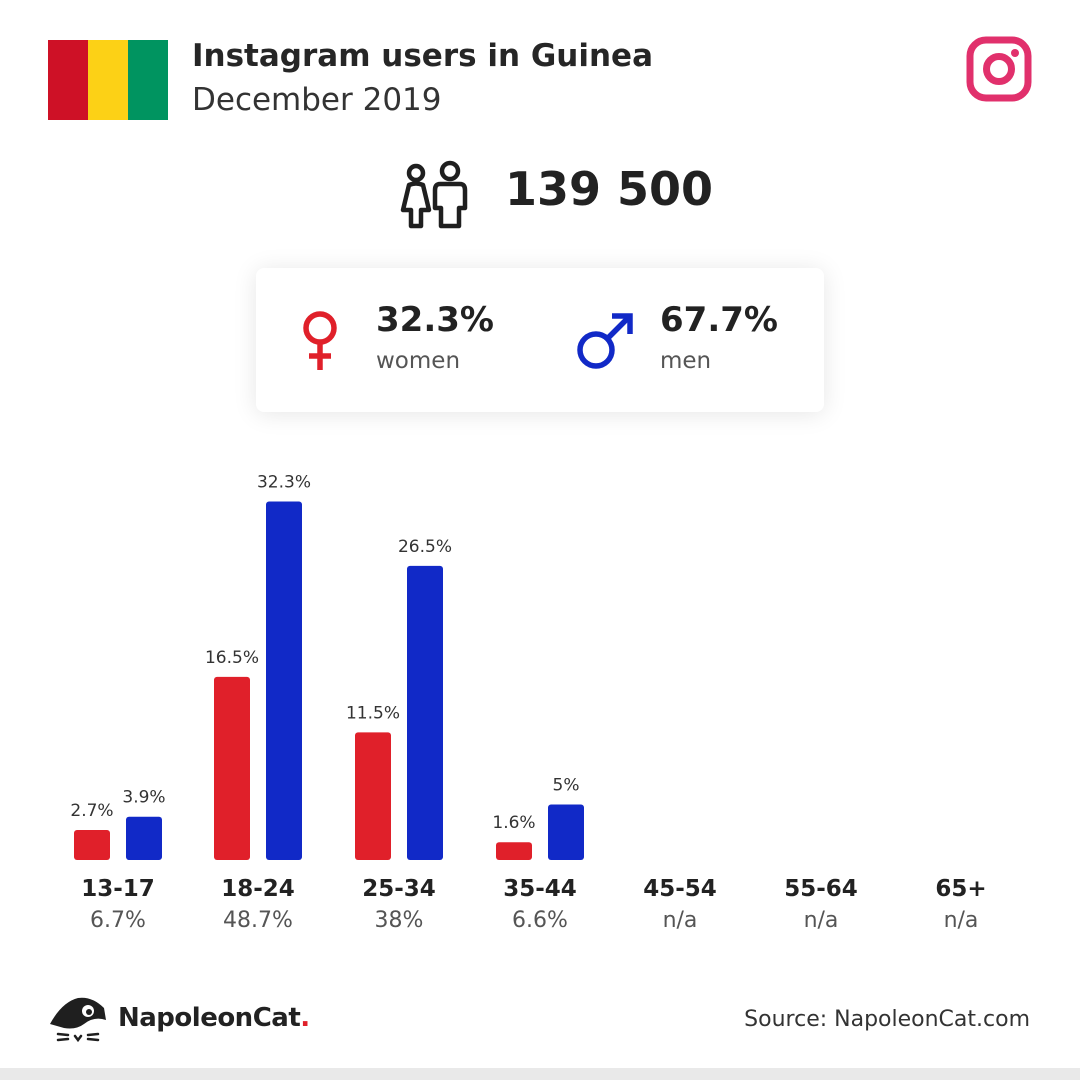 The width and height of the screenshot is (1080, 1080). I want to click on age-group-label: 65+, so click(961, 889).